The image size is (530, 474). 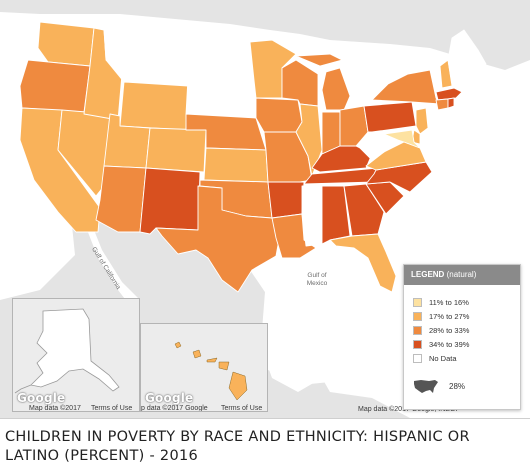 What do you see at coordinates (169, 398) in the screenshot?
I see `google-logo-hawaii: Google` at bounding box center [169, 398].